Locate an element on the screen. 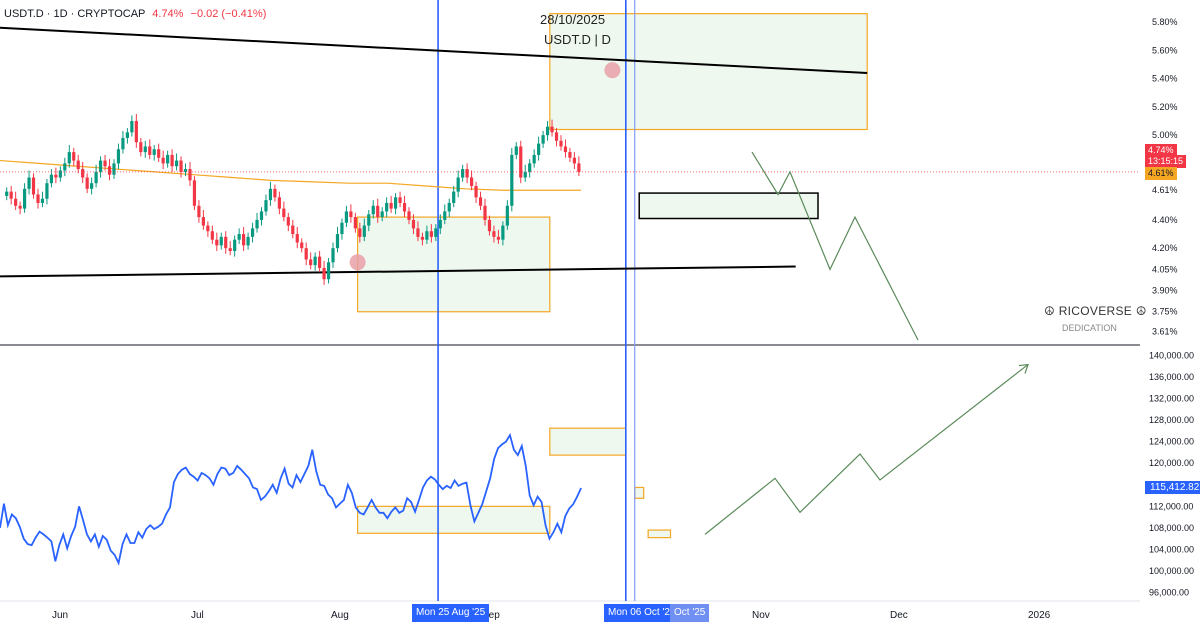  x-tick-3: Nov is located at coordinates (761, 615).